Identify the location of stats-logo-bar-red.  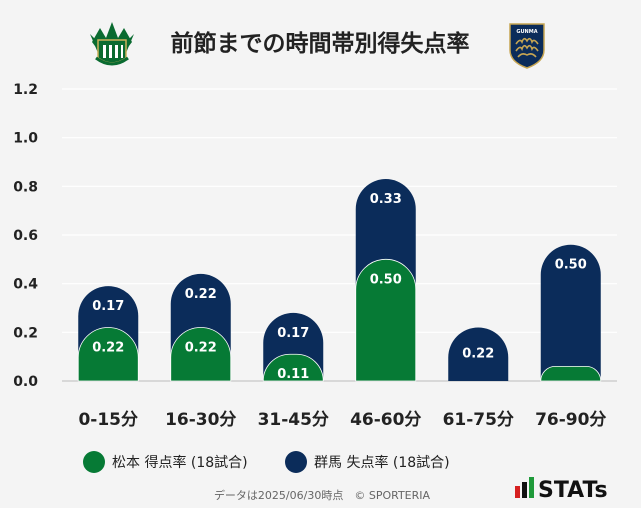
(517, 492).